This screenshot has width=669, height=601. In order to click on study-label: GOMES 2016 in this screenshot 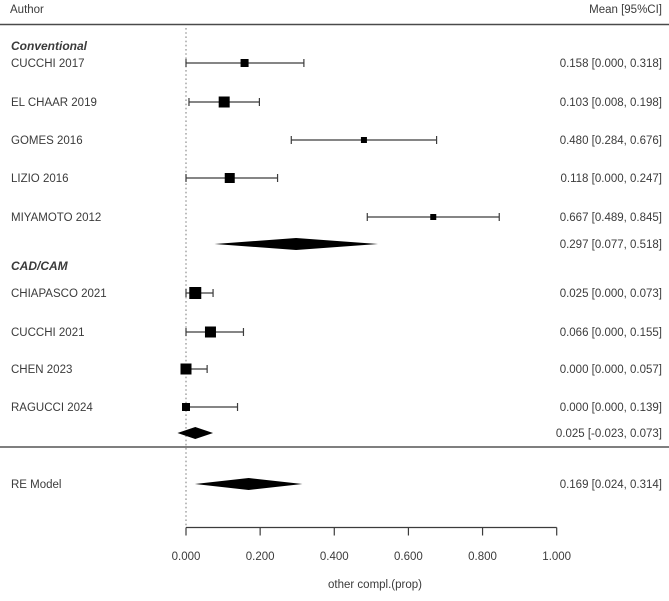, I will do `click(47, 141)`.